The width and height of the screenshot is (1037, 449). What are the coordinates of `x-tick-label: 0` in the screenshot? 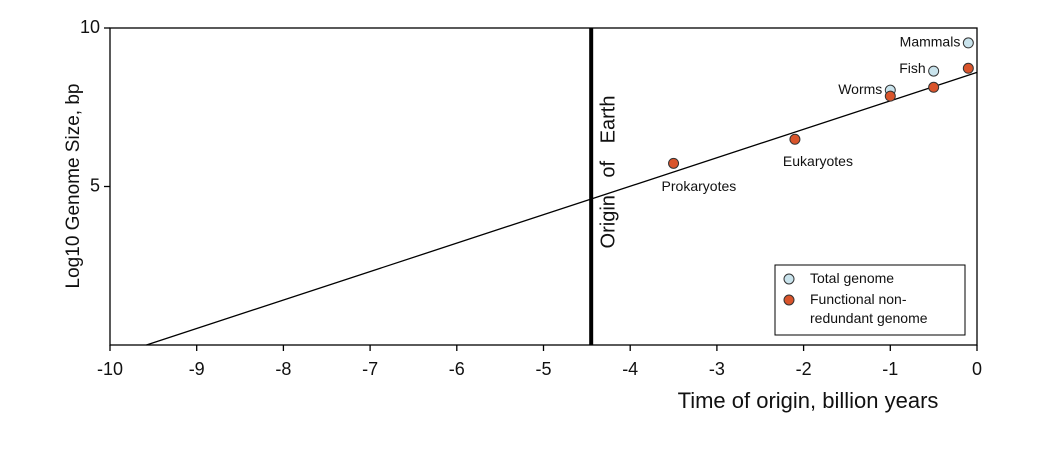 It's located at (977, 369).